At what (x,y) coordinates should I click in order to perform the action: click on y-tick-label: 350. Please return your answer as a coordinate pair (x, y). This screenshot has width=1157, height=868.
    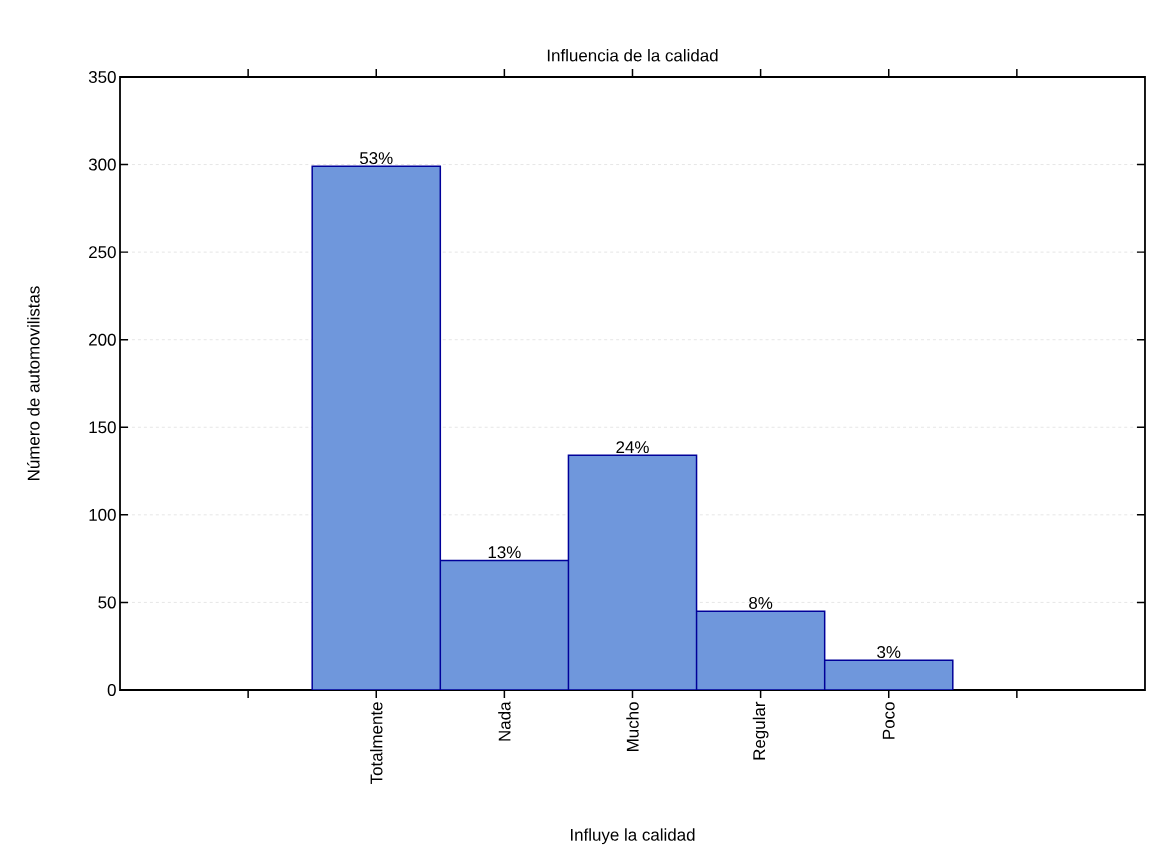
    Looking at the image, I should click on (102, 76).